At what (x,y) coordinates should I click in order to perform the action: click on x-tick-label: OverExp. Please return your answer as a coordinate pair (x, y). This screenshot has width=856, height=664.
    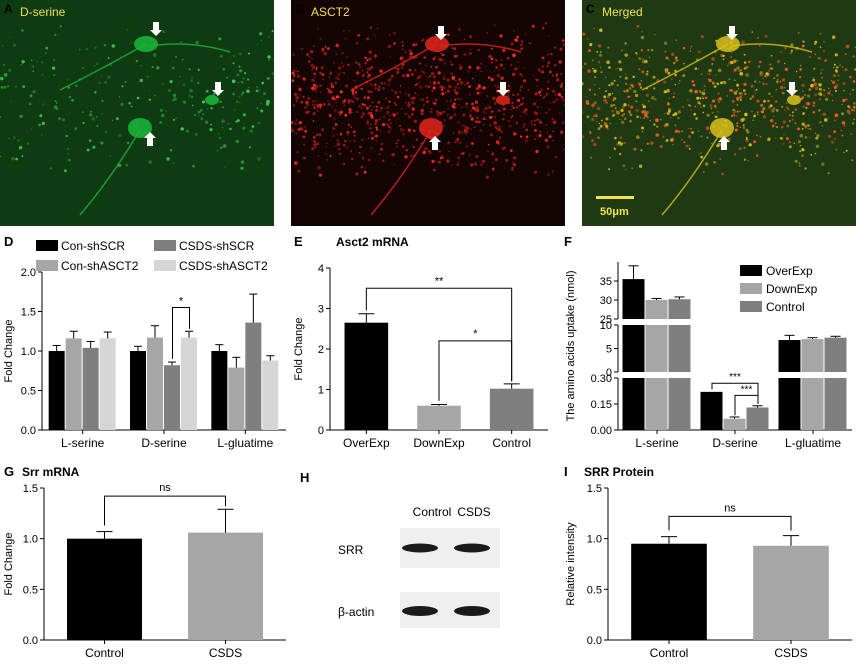
    Looking at the image, I should click on (366, 443).